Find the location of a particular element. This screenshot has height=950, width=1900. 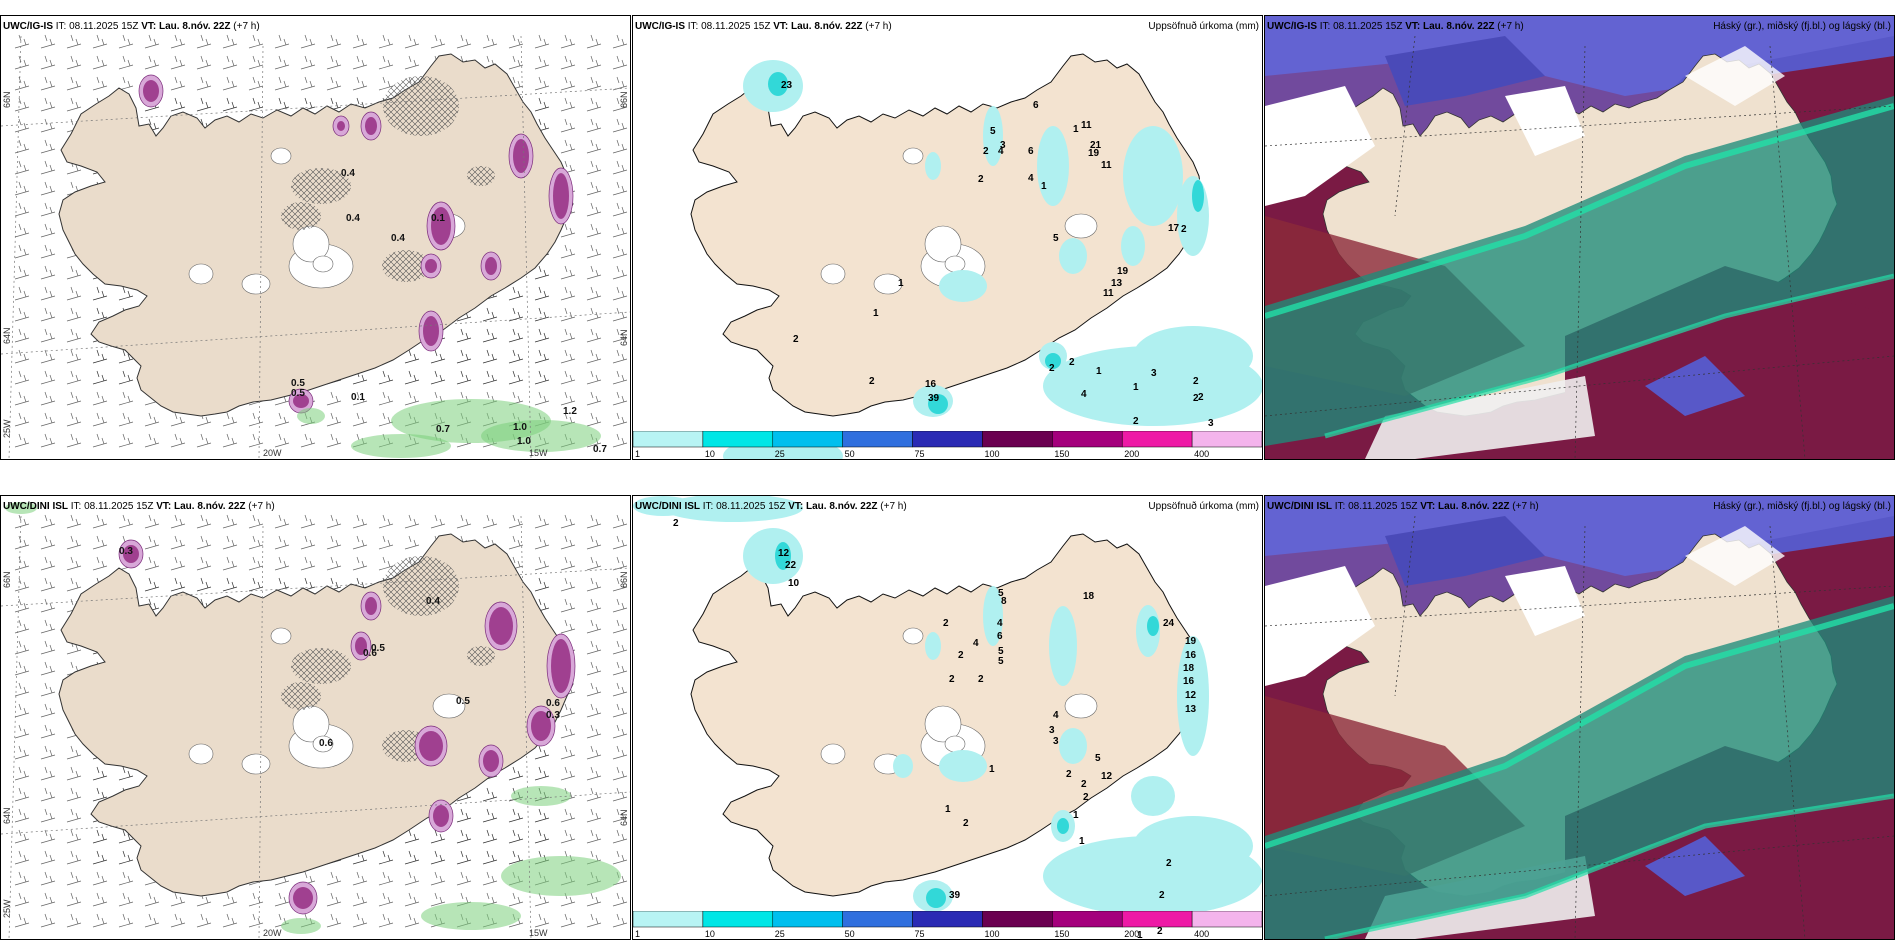

parallel-64n is located at coordinates (315, 813).